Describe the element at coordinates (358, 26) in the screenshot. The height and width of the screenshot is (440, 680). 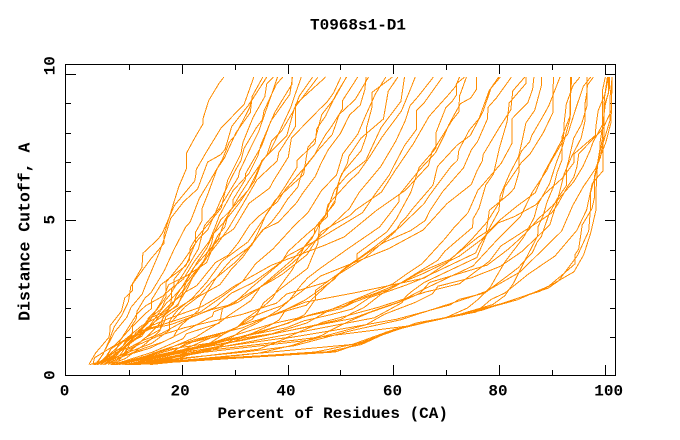
I see `svg-text: T0968s1-D1` at that location.